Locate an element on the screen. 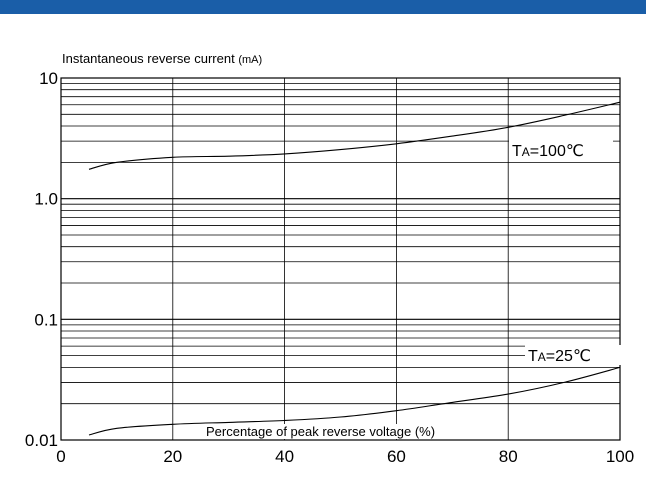  y-tick-label: 0.1 is located at coordinates (46, 319).